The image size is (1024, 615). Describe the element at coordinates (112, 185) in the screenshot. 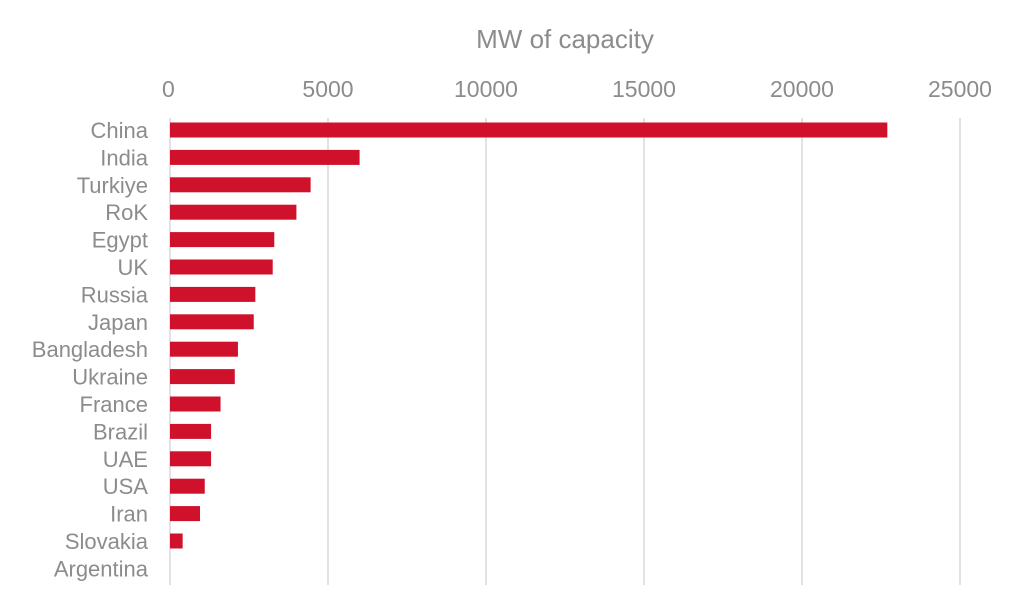

I see `category-label-turkiye: Turkiye` at that location.